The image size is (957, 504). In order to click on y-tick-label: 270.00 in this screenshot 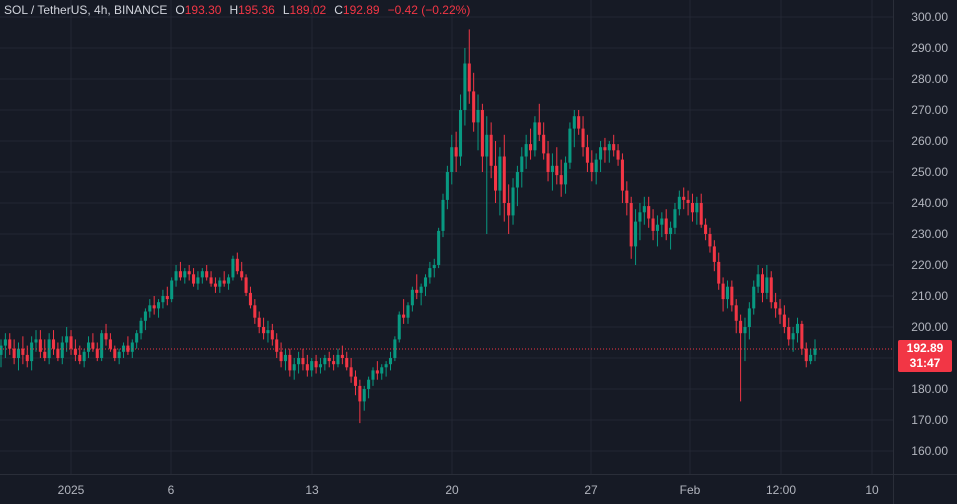, I will do `click(929, 110)`.